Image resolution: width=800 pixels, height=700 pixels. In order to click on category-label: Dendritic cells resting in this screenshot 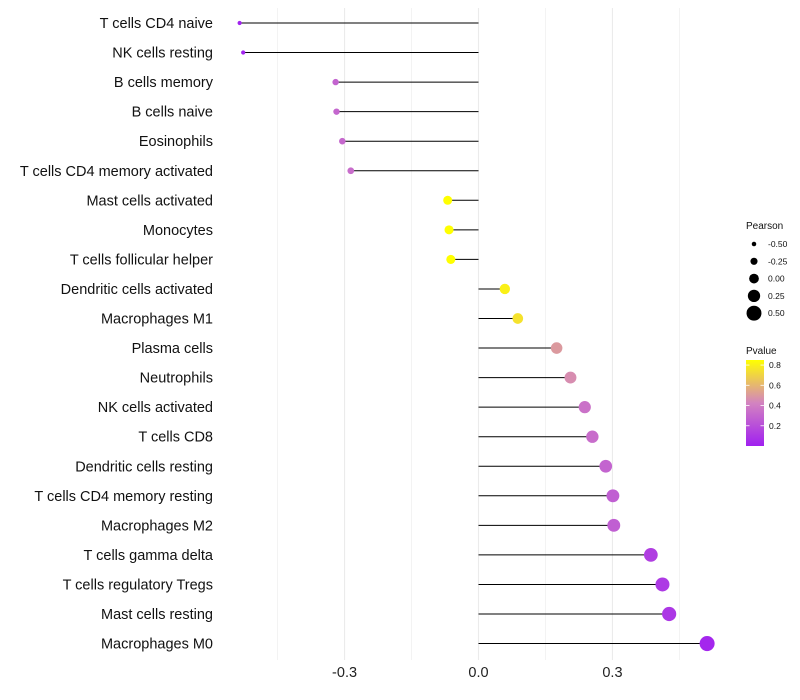, I will do `click(144, 467)`.